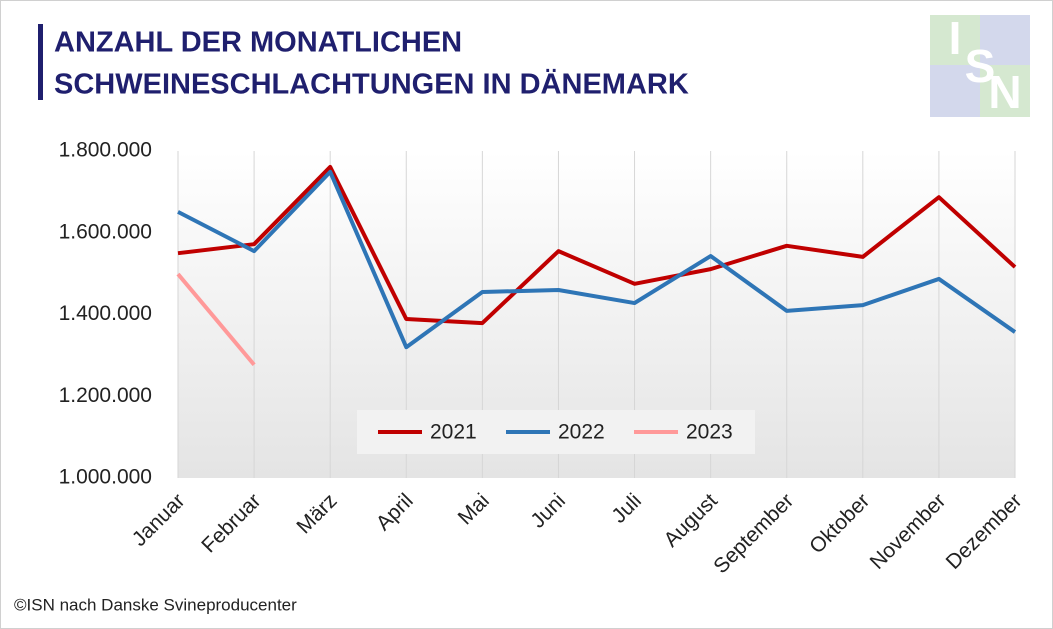 This screenshot has width=1053, height=629. Describe the element at coordinates (258, 43) in the screenshot. I see `chart-title: ANZAHL DER MONATLICHEN` at that location.